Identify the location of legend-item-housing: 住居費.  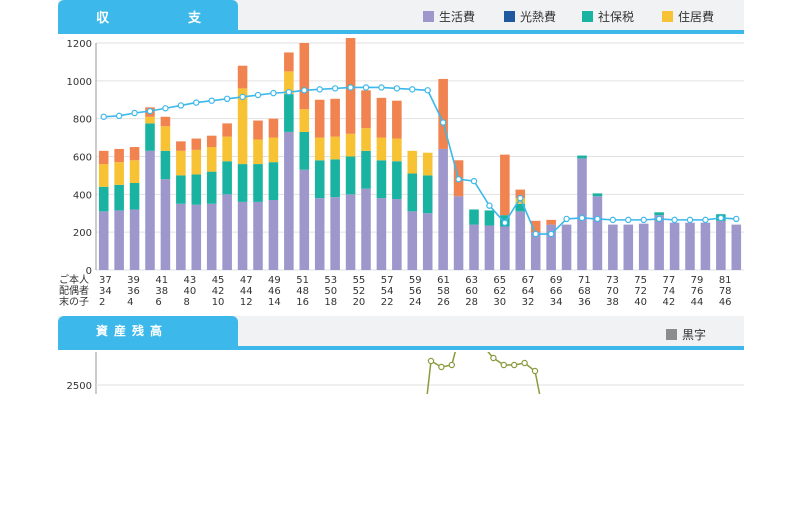
(688, 16).